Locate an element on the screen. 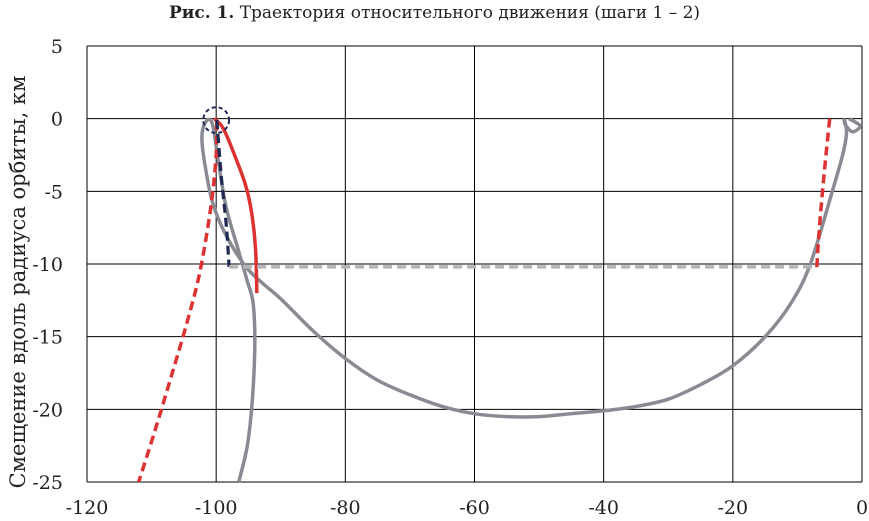  annotation-group is located at coordinates (216, 120).